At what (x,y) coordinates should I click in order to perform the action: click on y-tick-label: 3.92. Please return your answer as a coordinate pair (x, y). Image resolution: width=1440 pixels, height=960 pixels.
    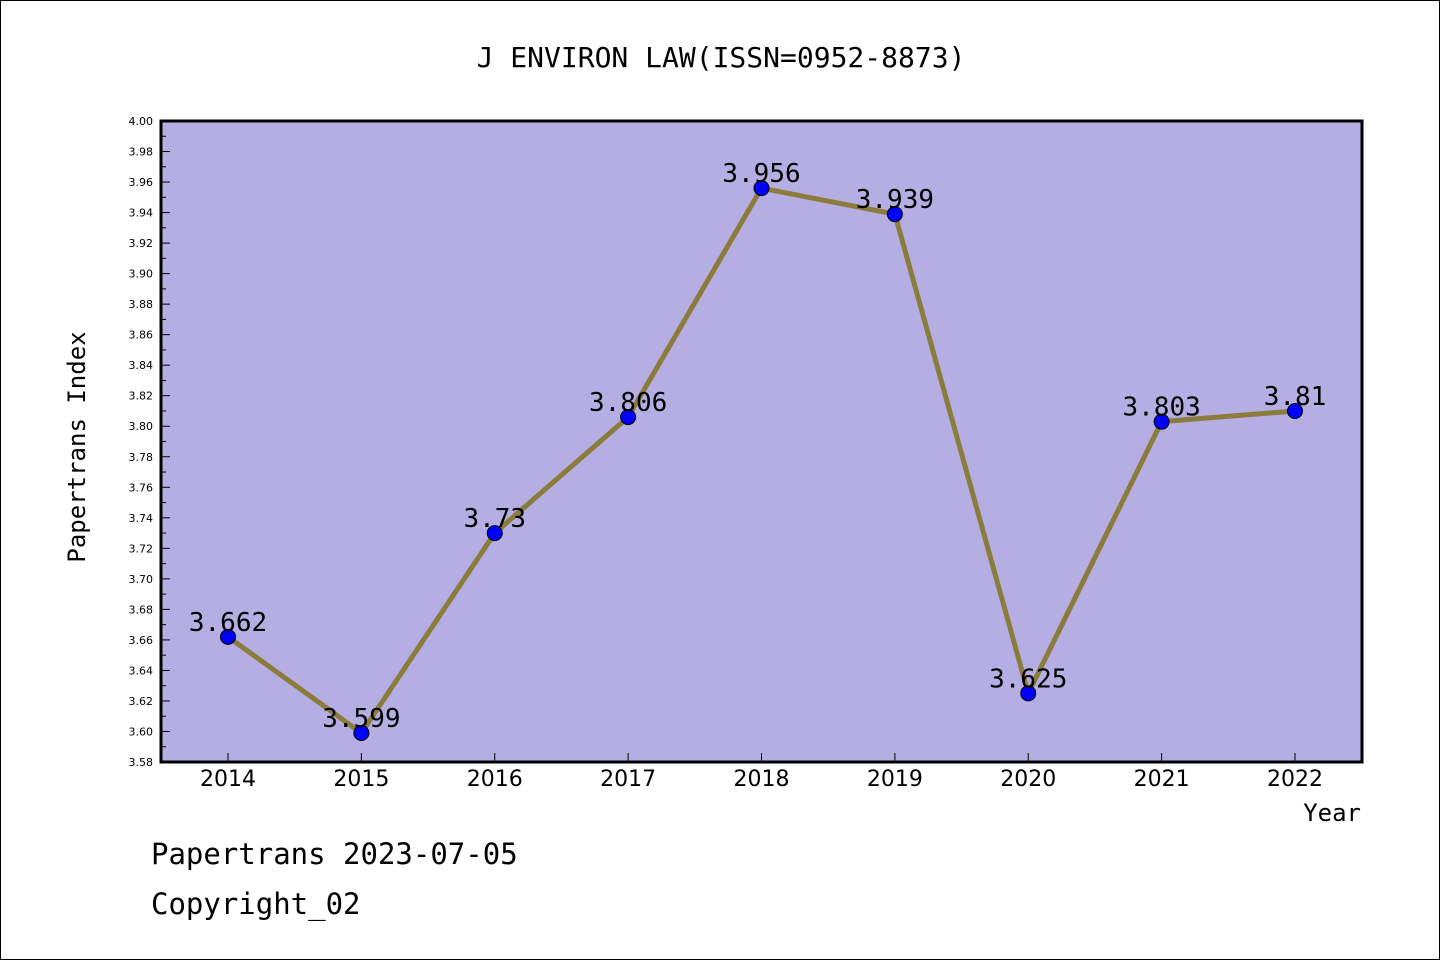
    Looking at the image, I should click on (141, 243).